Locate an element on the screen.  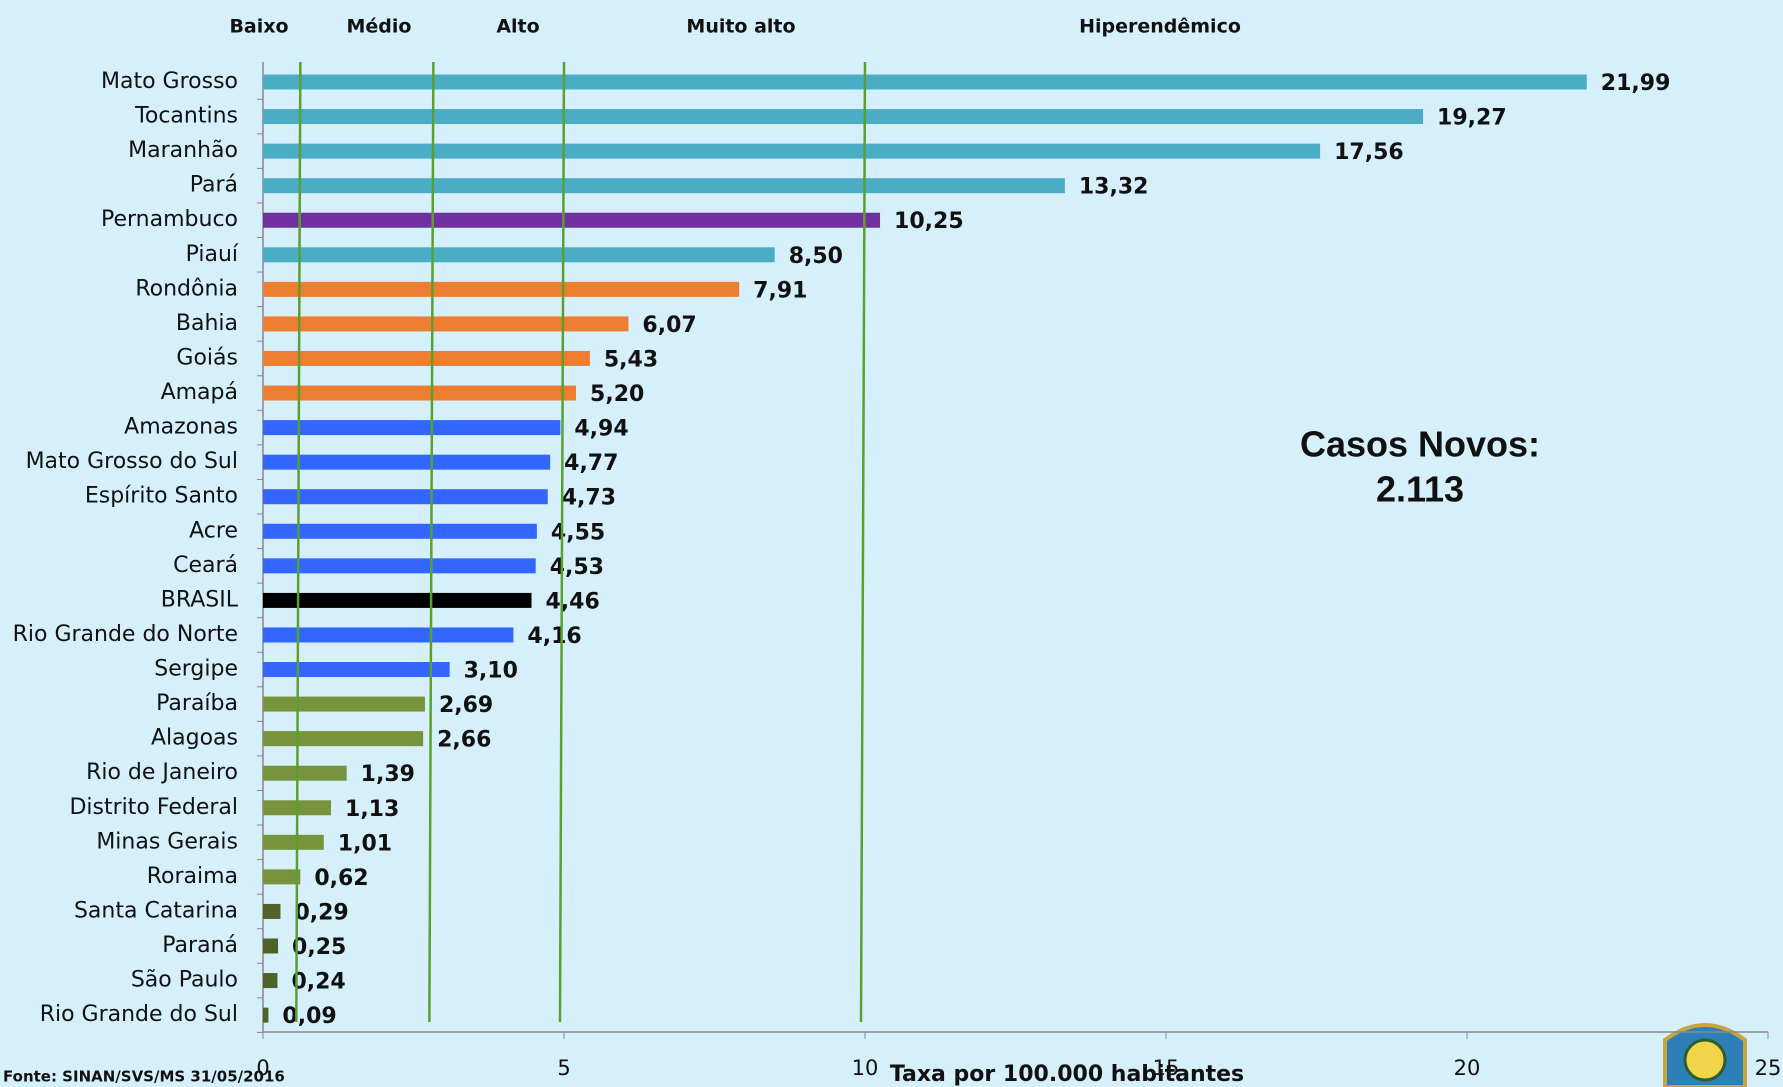
category-label: Piauí is located at coordinates (212, 254).